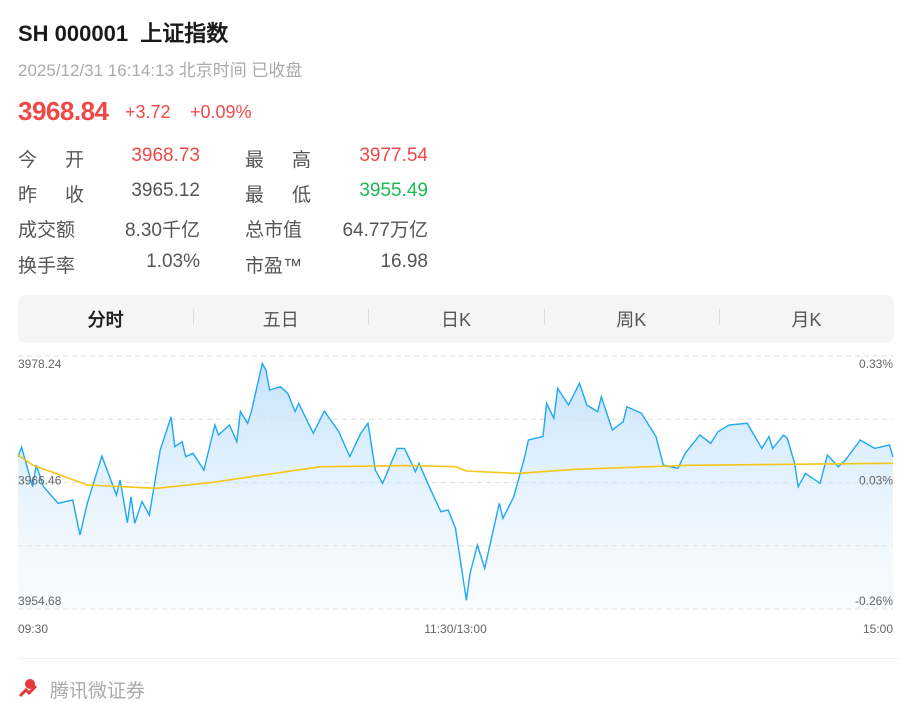 This screenshot has height=703, width=900. Describe the element at coordinates (123, 33) in the screenshot. I see `stock-title: SH 000001 上证指数` at that location.